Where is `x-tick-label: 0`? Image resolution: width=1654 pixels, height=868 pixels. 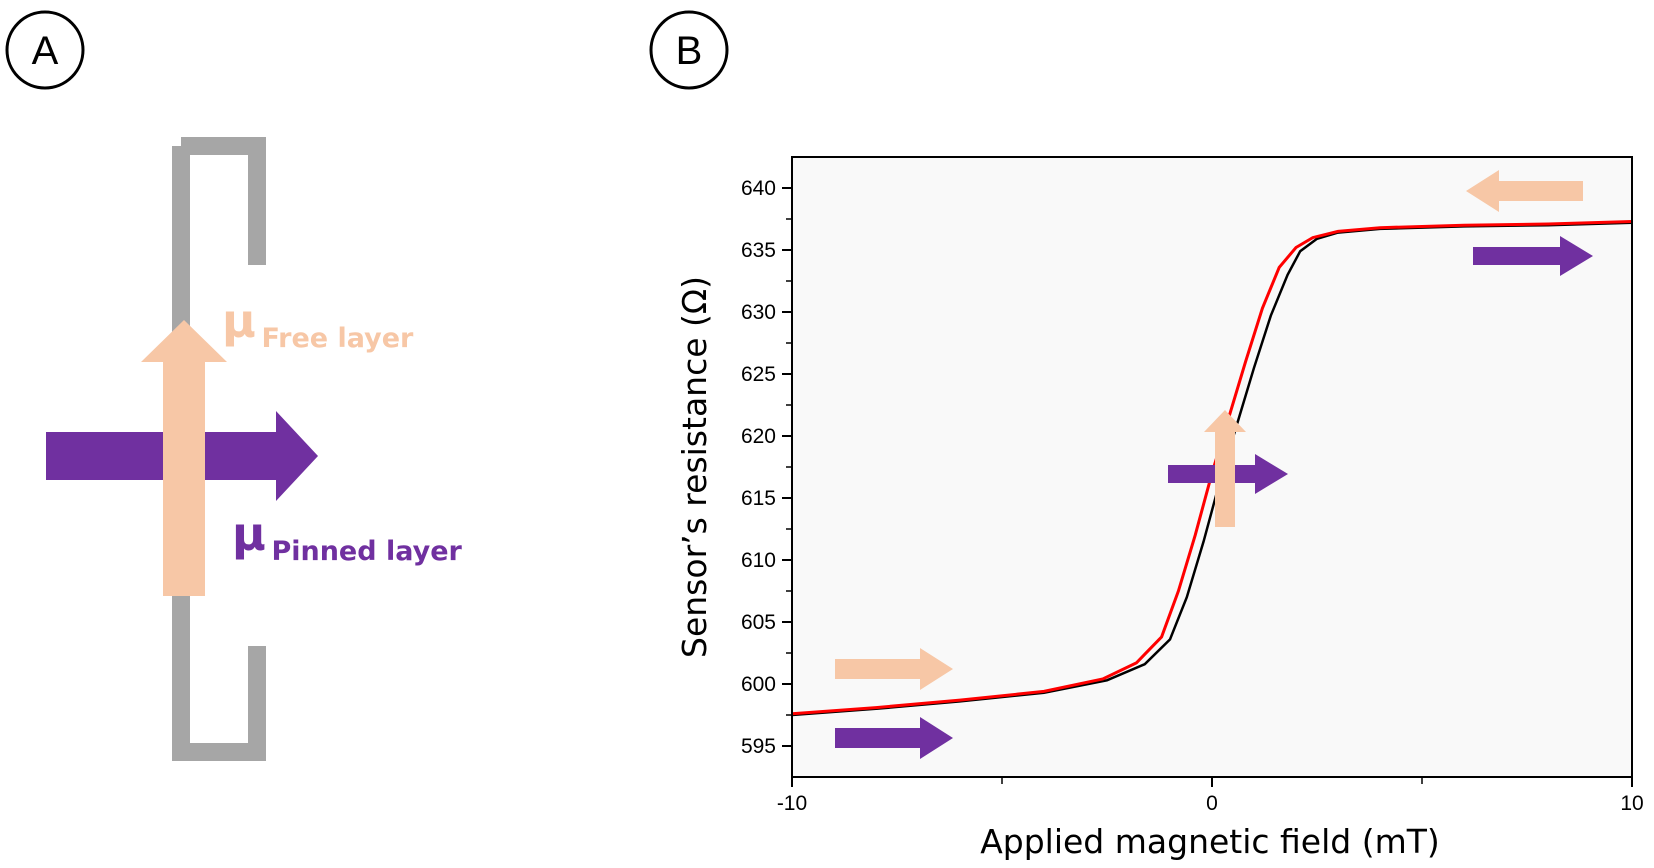 x-tick-label: 0 is located at coordinates (1212, 803).